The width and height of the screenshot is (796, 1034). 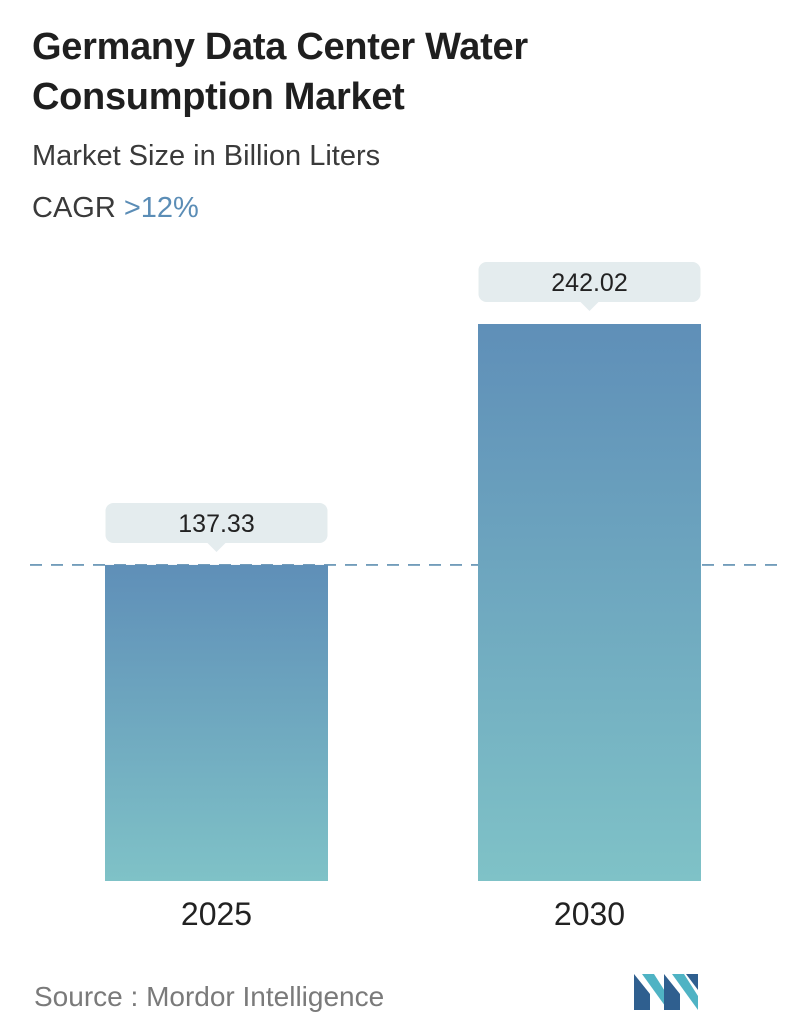 What do you see at coordinates (161, 208) in the screenshot?
I see `cagr-value: >12%` at bounding box center [161, 208].